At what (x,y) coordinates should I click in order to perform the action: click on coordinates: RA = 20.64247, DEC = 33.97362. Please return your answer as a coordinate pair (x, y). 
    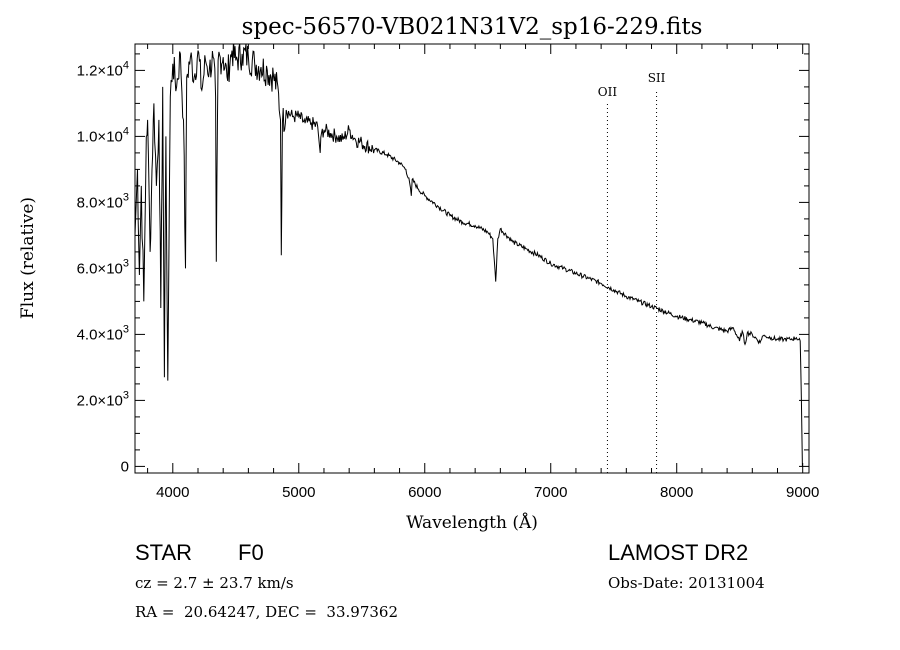
    Looking at the image, I should click on (267, 612).